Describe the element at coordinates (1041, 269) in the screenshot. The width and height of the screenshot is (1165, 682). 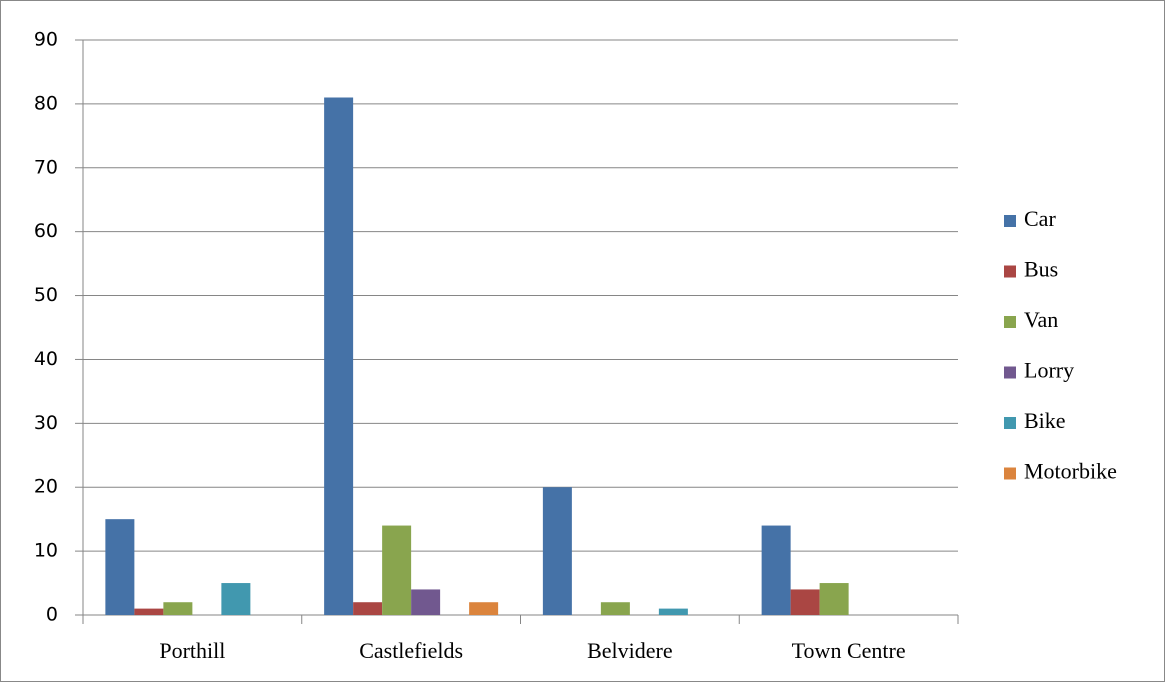
I see `legend-label: Bus` at that location.